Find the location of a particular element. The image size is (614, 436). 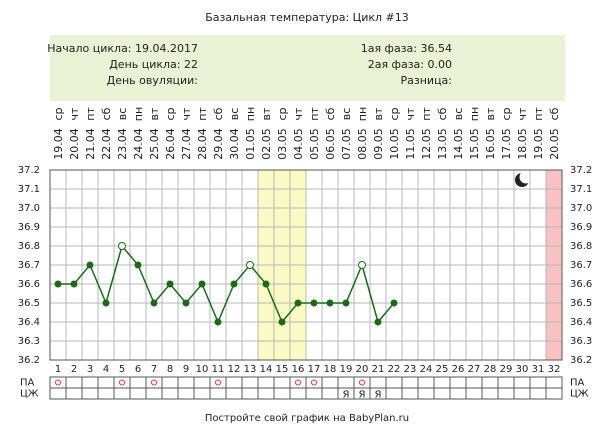

date-label: 05.05 is located at coordinates (314, 144).